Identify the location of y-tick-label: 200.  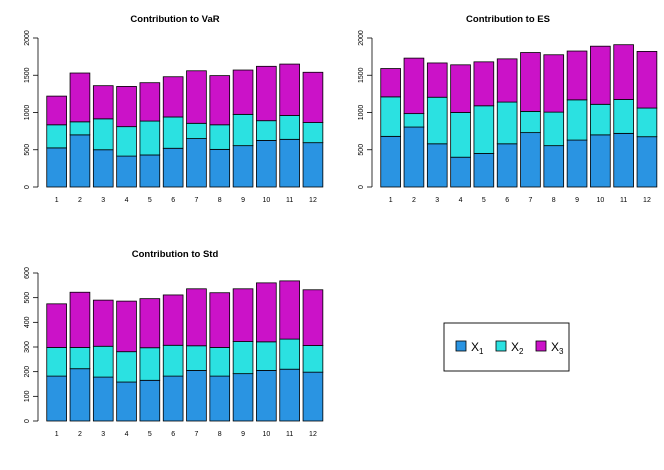
(27, 372).